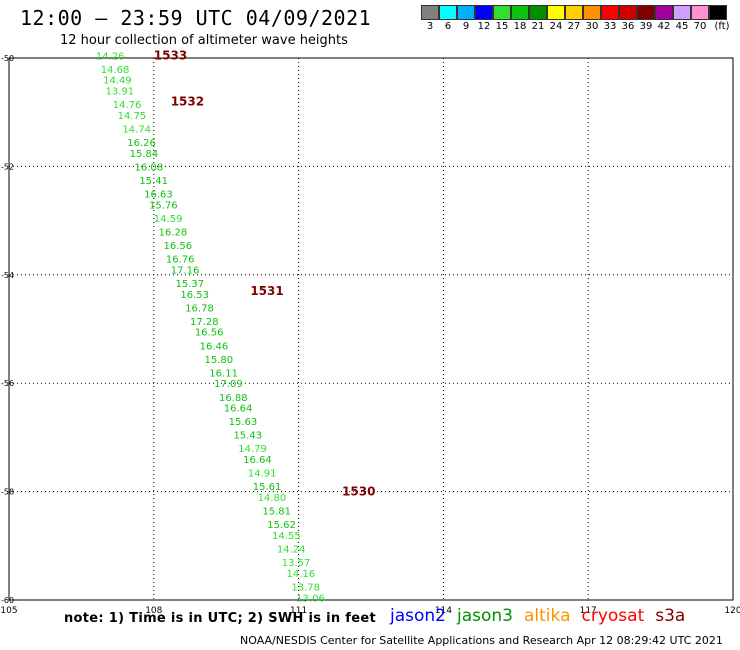 The width and height of the screenshot is (740, 650). I want to click on mission-legend: jason2 jason3 altika cryosat s3a, so click(537, 616).